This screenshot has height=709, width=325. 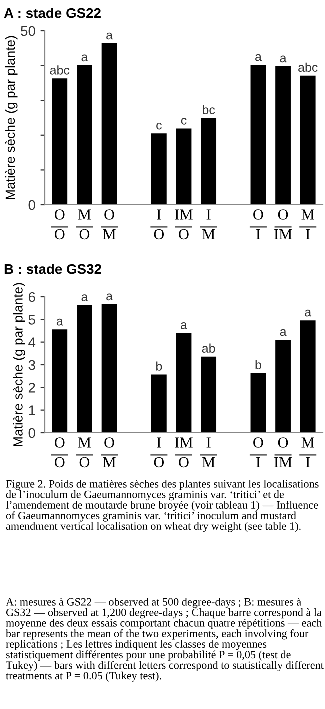 I want to click on chart-title: B : stade GS32, so click(x=53, y=269).